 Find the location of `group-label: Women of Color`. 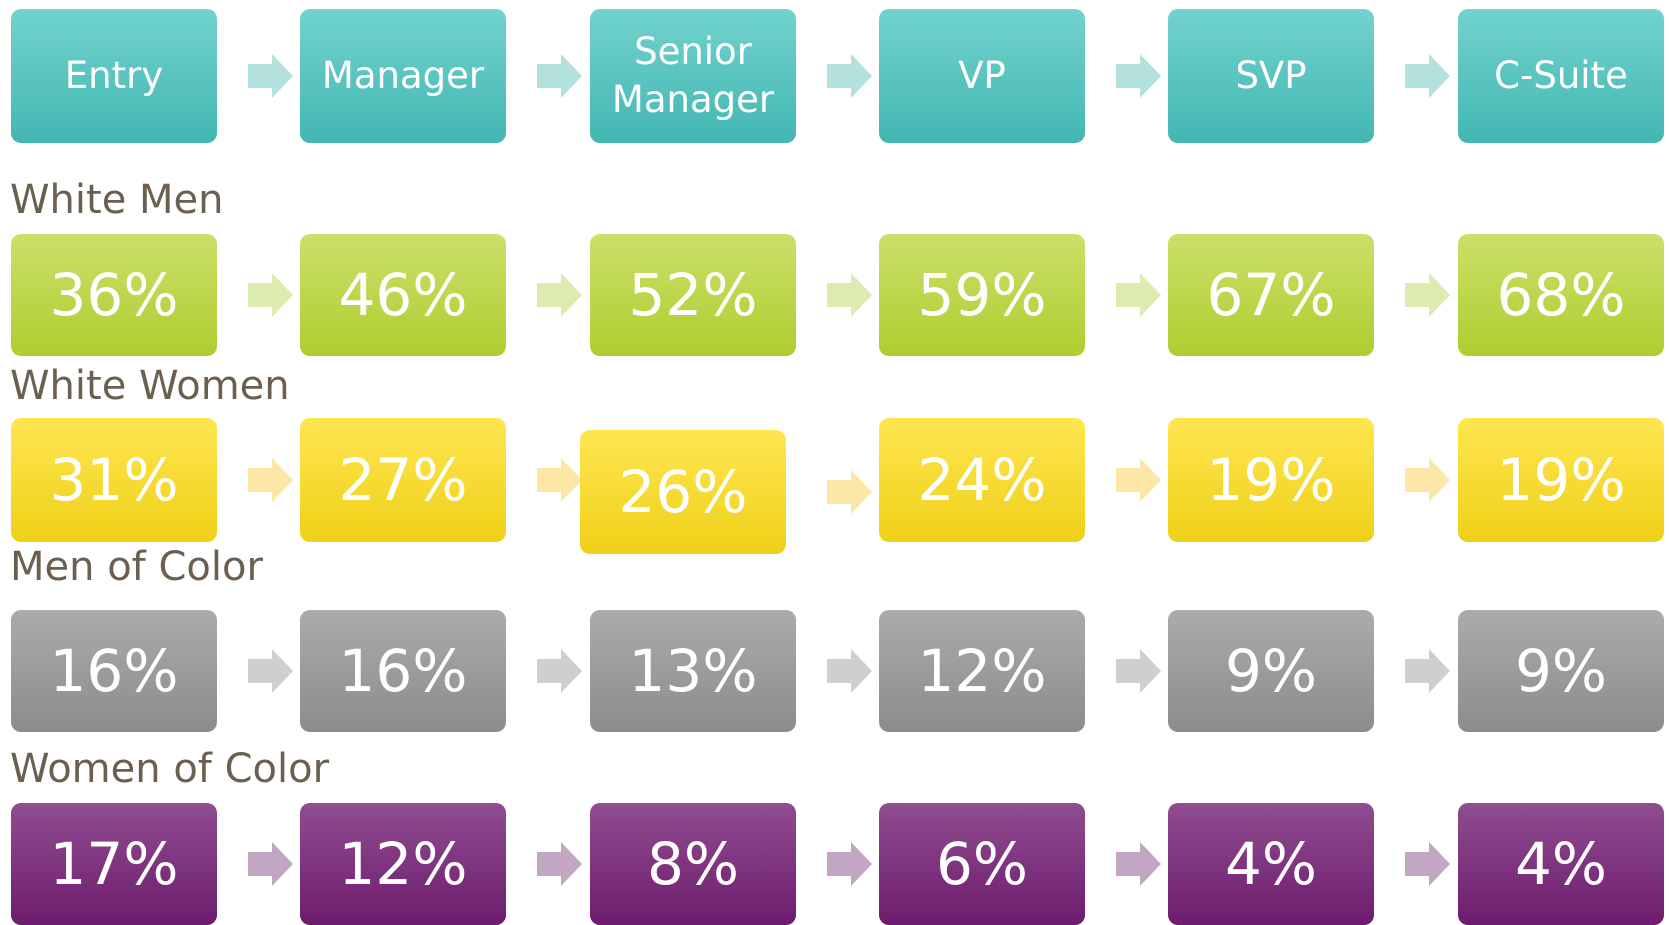

group-label: Women of Color is located at coordinates (170, 769).